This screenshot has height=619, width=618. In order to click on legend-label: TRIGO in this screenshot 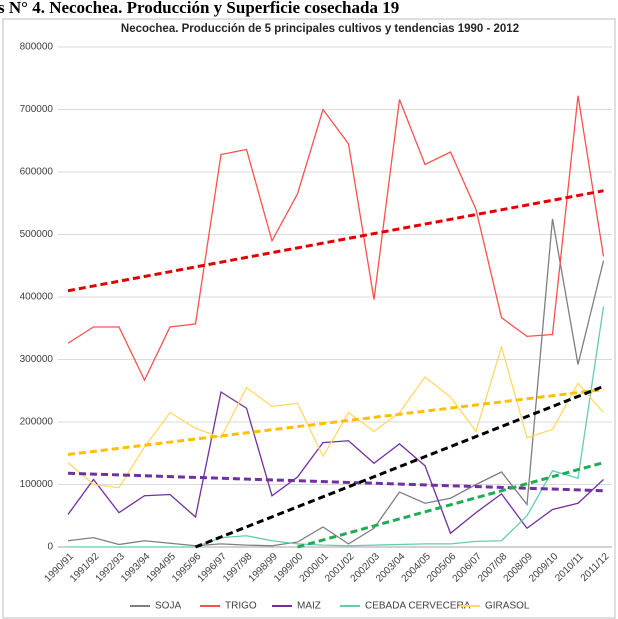, I will do `click(241, 606)`.